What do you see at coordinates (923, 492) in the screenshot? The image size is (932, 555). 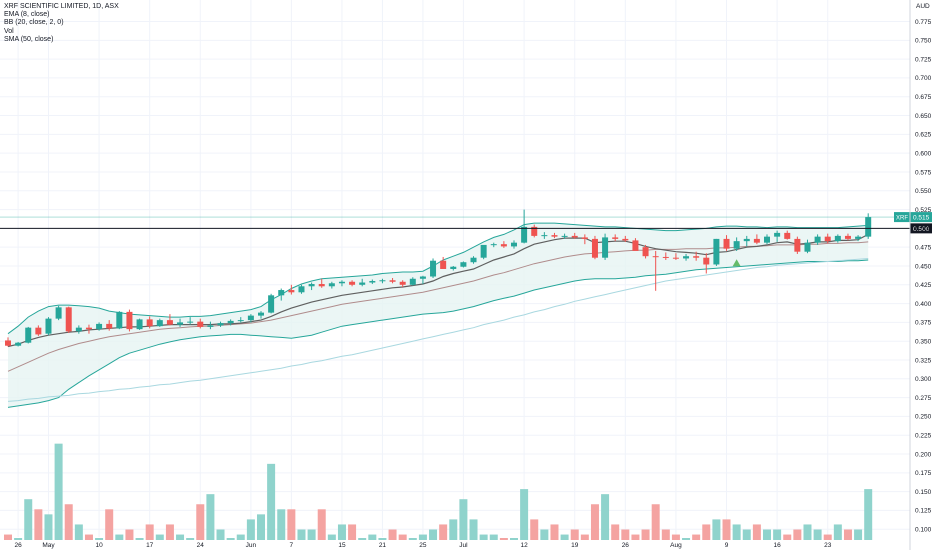 I see `price-tick-label: 0.150` at bounding box center [923, 492].